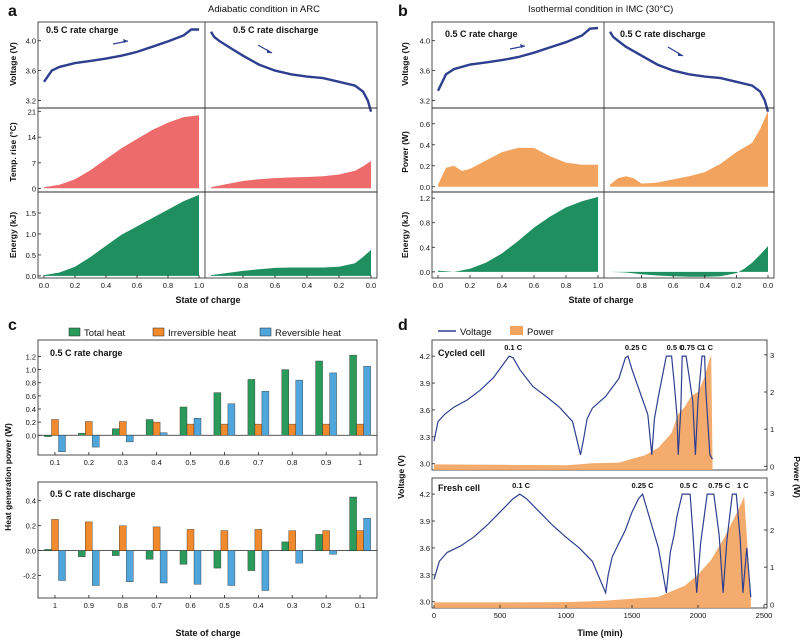 This screenshot has height=640, width=800. I want to click on a-voltage-charge-line, so click(121, 55).